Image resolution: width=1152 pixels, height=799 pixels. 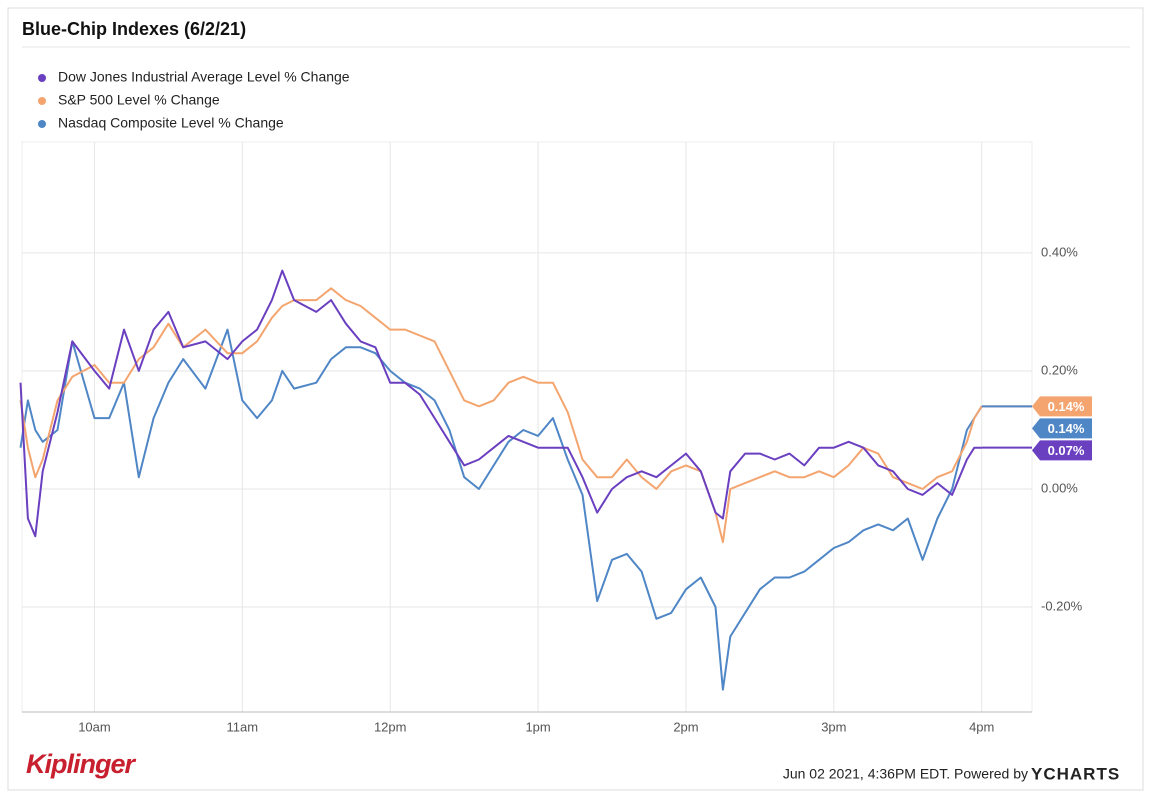 I want to click on x-tick-label: 3pm, so click(x=833, y=726).